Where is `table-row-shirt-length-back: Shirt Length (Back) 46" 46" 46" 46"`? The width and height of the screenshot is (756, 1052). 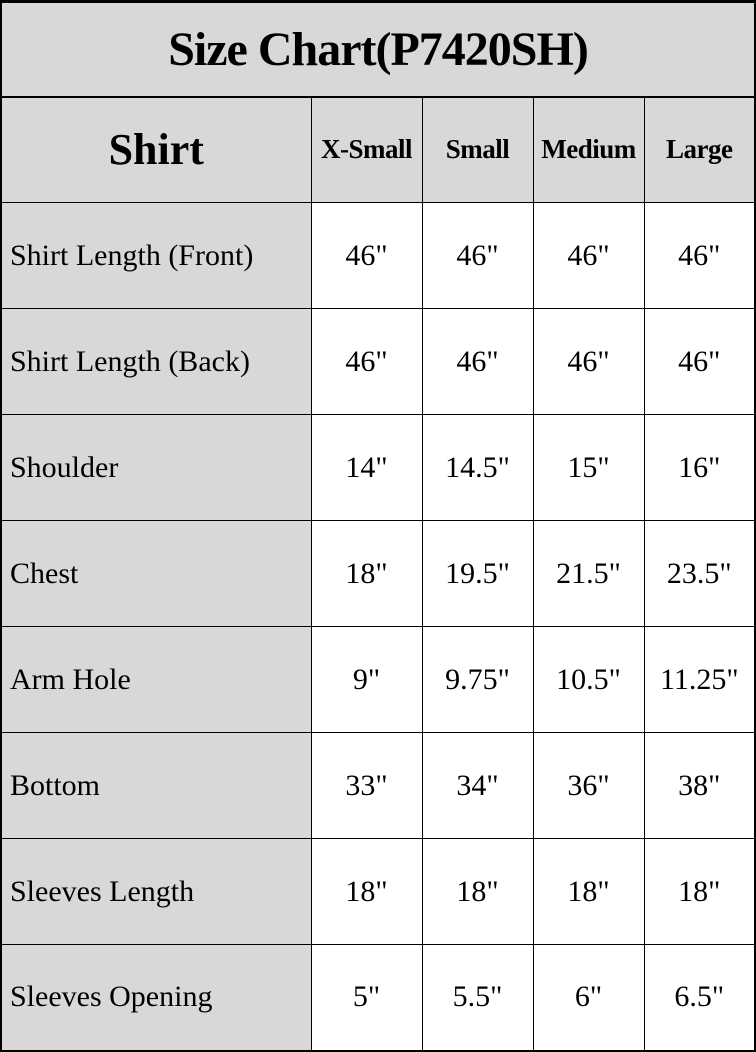 table-row-shirt-length-back: Shirt Length (Back) 46" 46" 46" 46" is located at coordinates (378, 361).